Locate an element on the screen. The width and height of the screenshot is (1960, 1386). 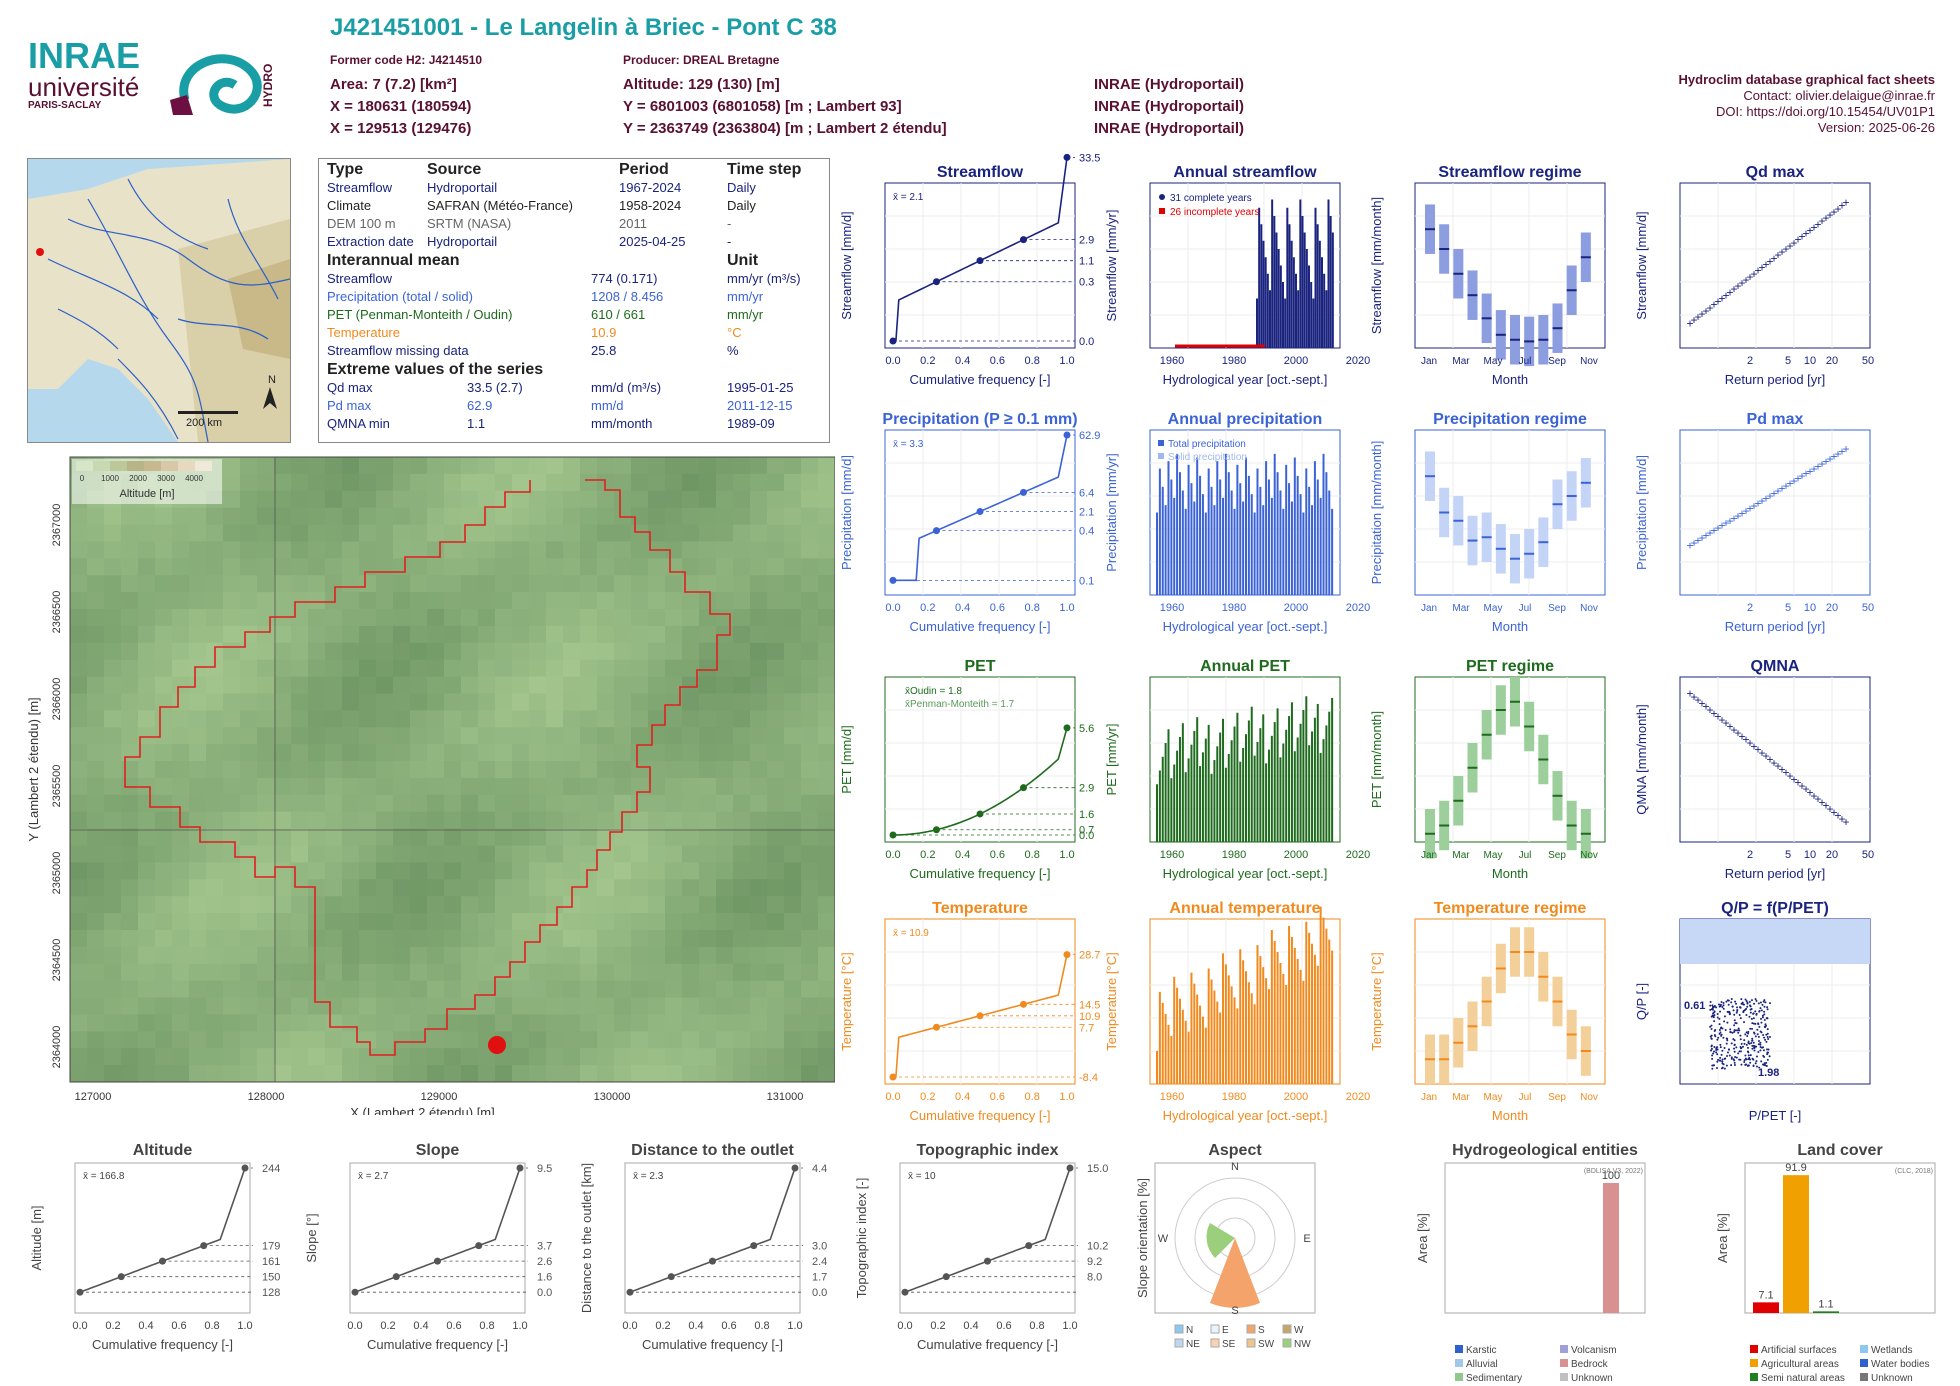
pet-regime-ylabel: PET [mm/month] is located at coordinates (1376, 759).